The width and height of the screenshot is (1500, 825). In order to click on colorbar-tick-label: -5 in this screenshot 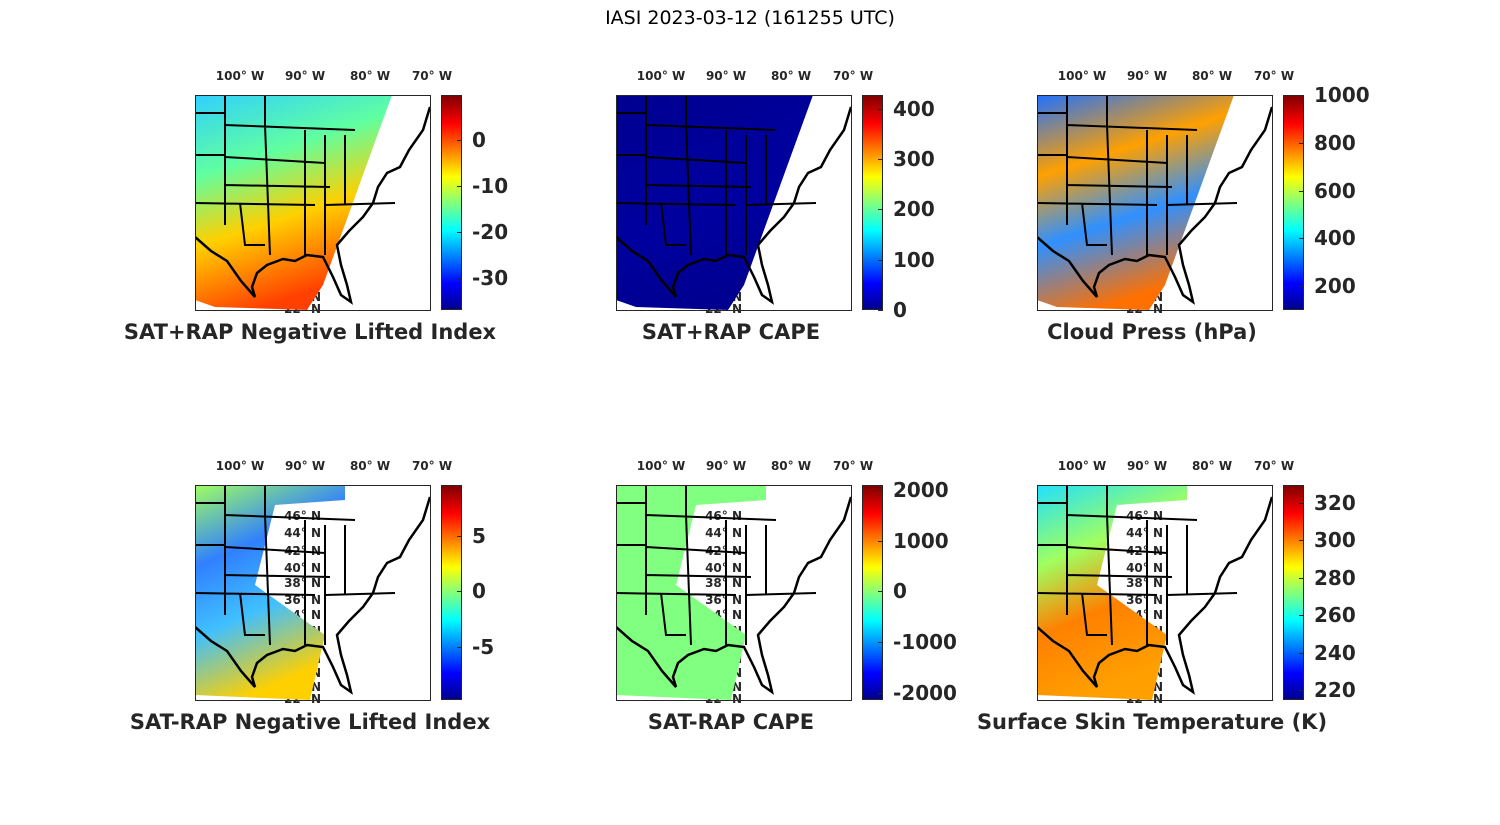, I will do `click(483, 646)`.